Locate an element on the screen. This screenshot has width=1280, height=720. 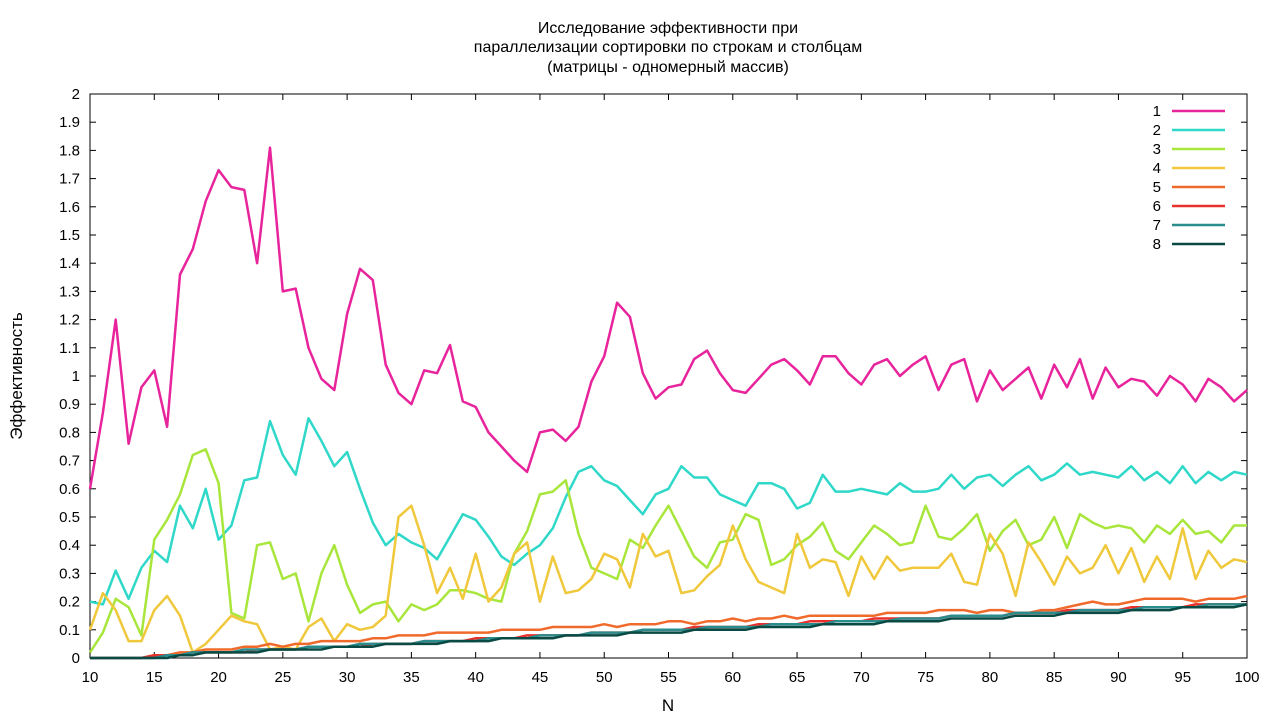
x-tick-label: 50 is located at coordinates (604, 677).